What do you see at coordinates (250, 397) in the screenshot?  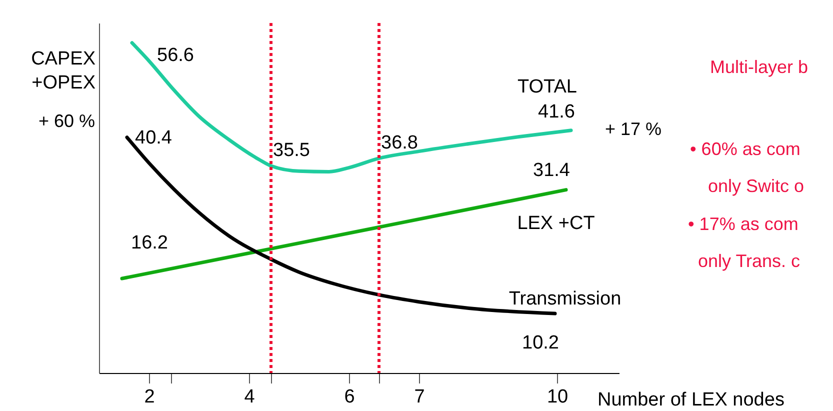 I see `x-tick-label: 4` at bounding box center [250, 397].